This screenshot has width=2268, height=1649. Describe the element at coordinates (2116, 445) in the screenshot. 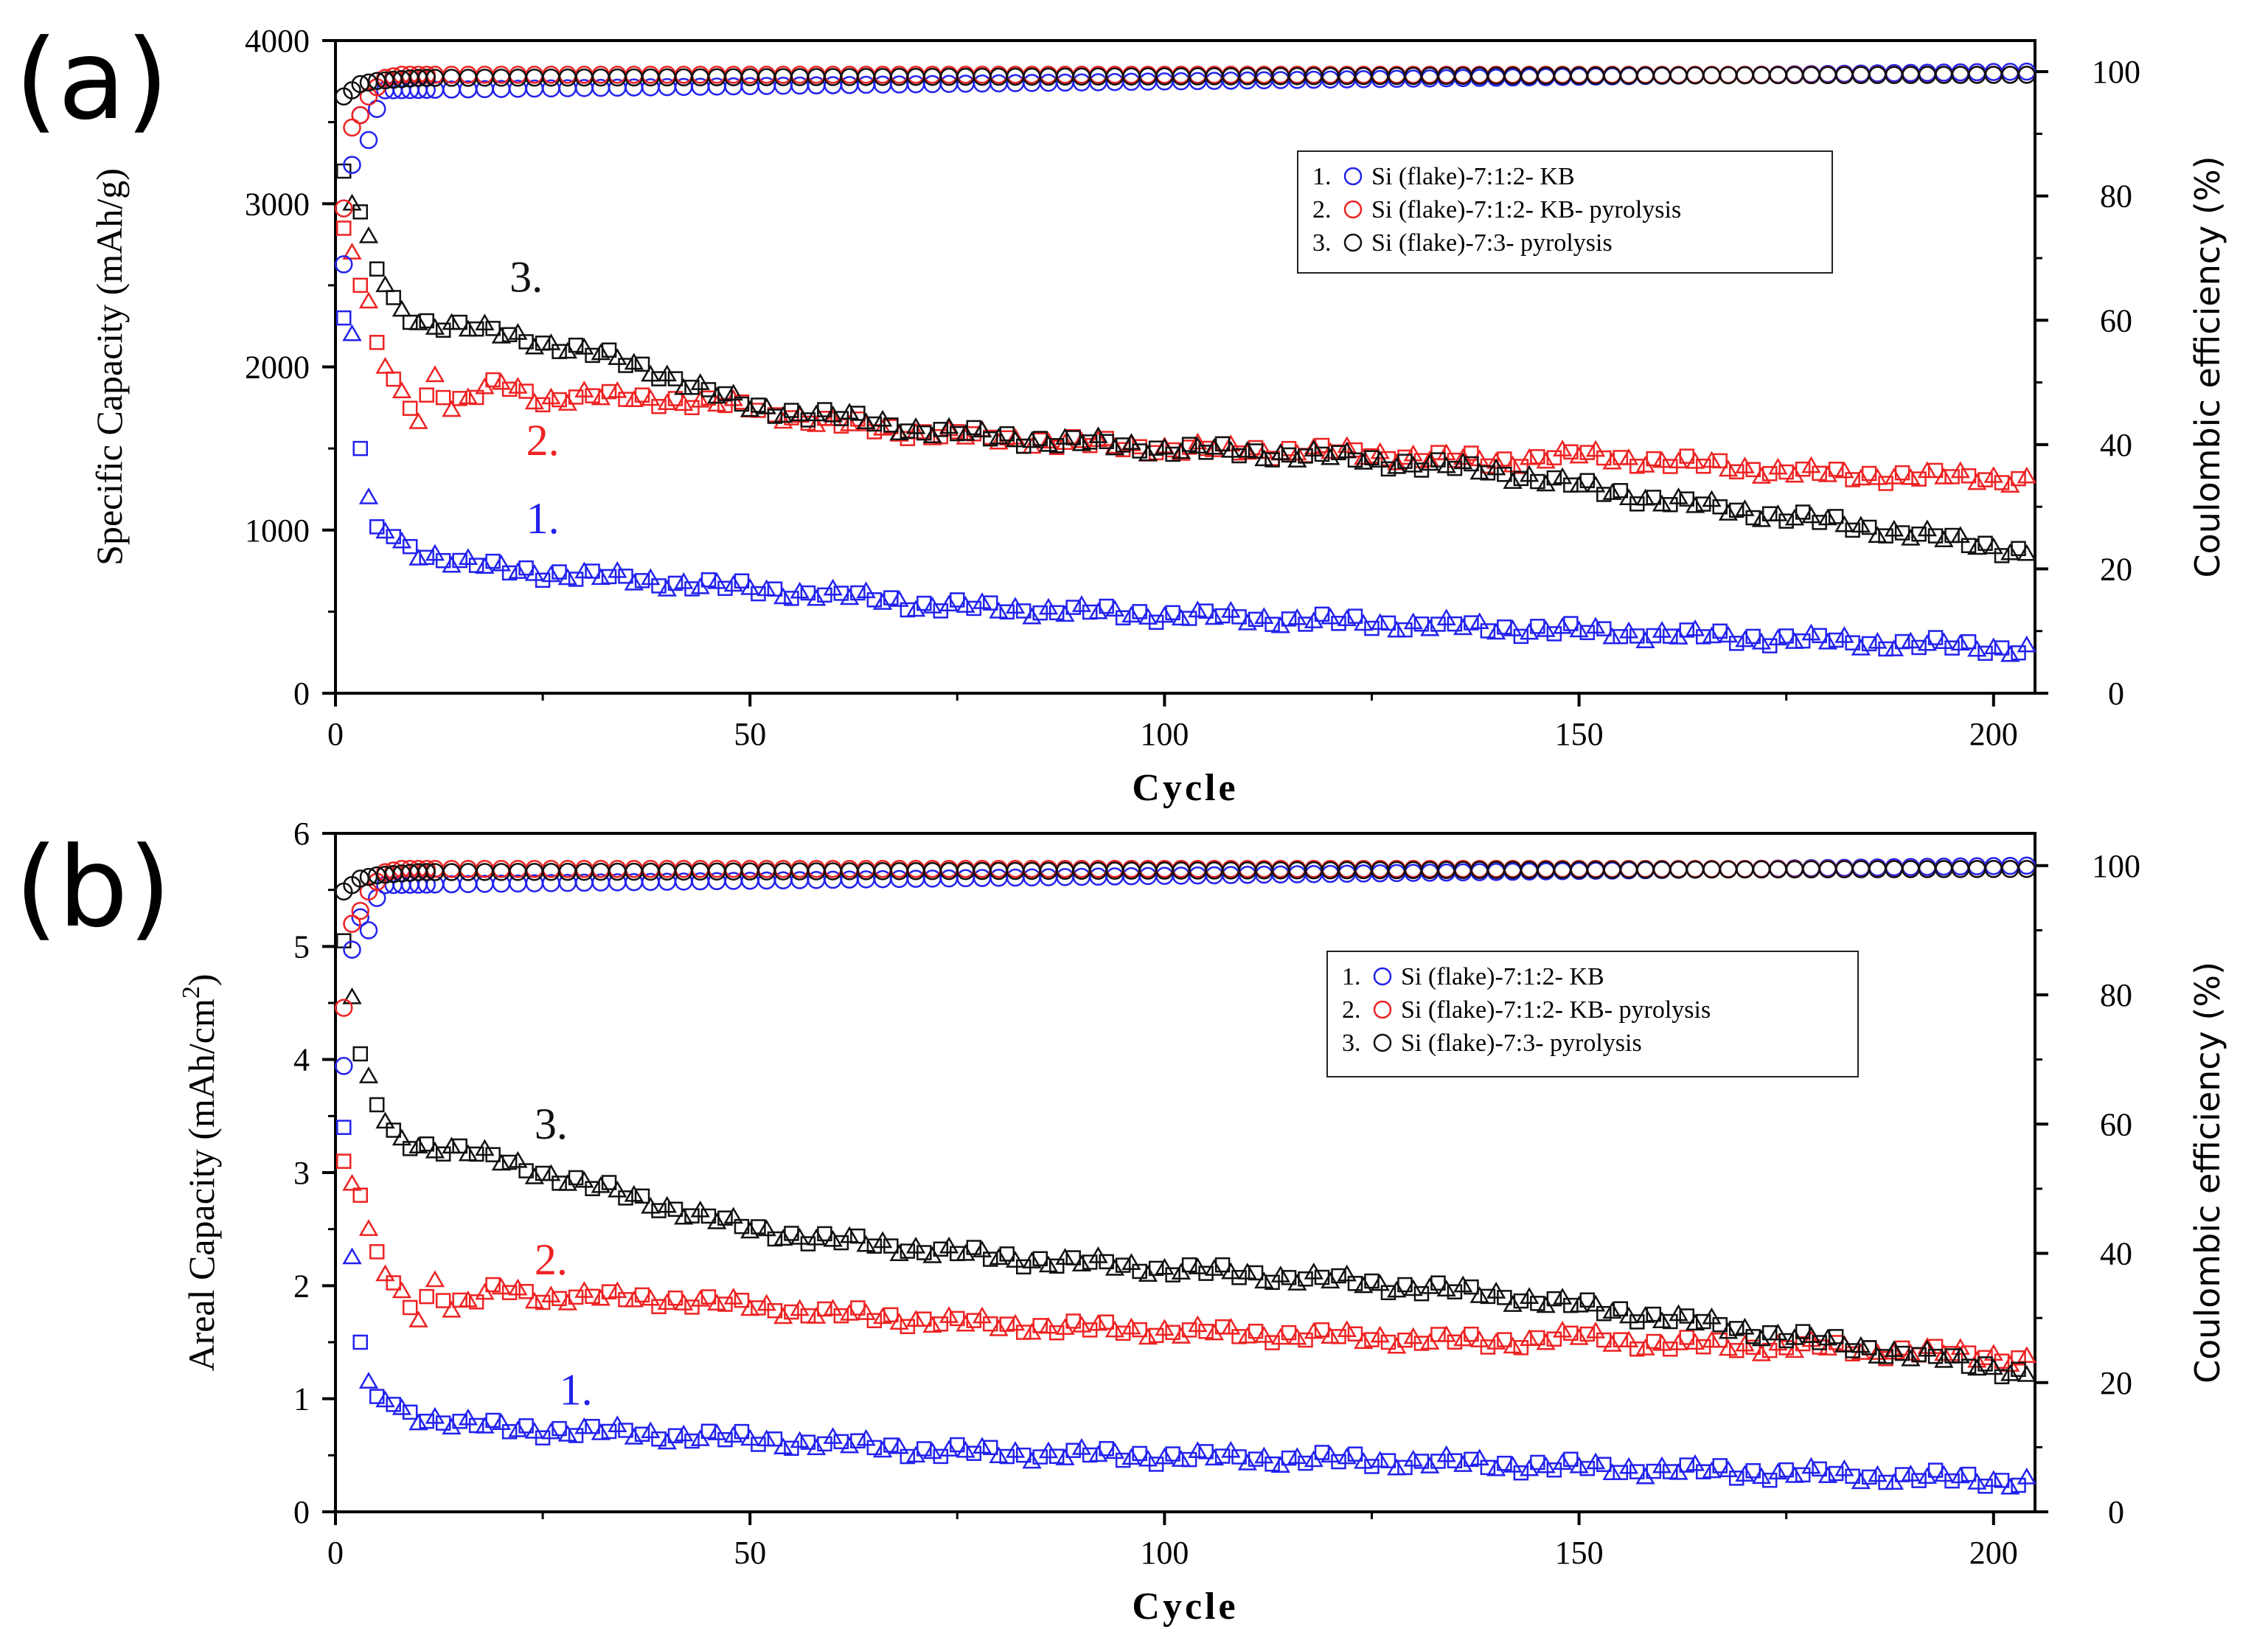

I see `y2-tick-label: 40` at that location.